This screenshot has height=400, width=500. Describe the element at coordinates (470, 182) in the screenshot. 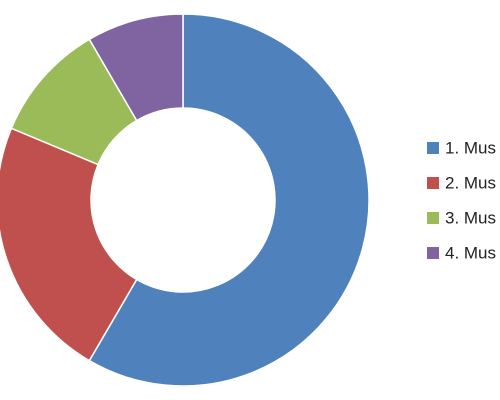

I see `legend-label: 2. Mus` at that location.